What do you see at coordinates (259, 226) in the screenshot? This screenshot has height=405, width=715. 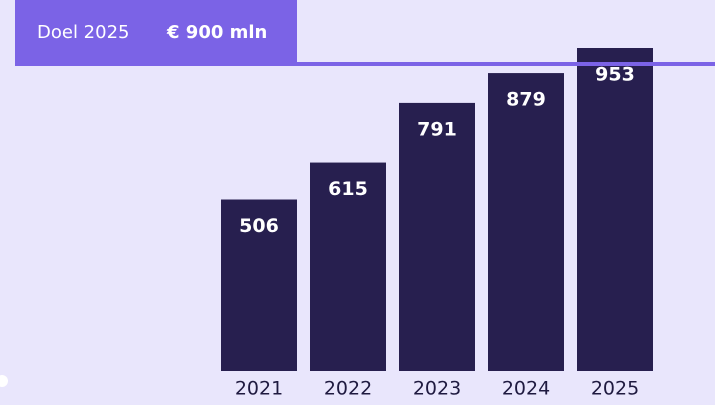 I see `value-label: 506` at bounding box center [259, 226].